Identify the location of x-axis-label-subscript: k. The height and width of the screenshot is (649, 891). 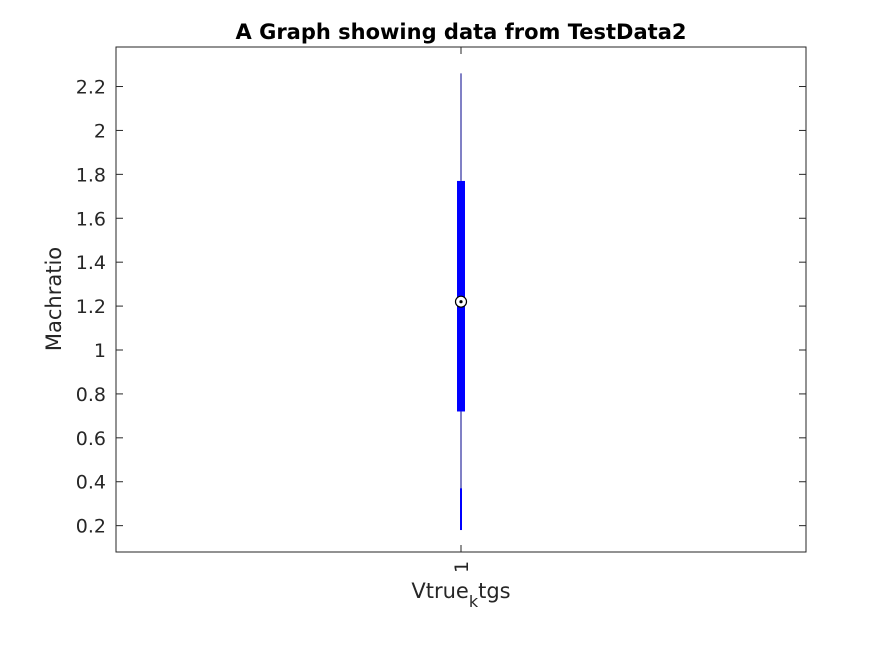
(474, 601).